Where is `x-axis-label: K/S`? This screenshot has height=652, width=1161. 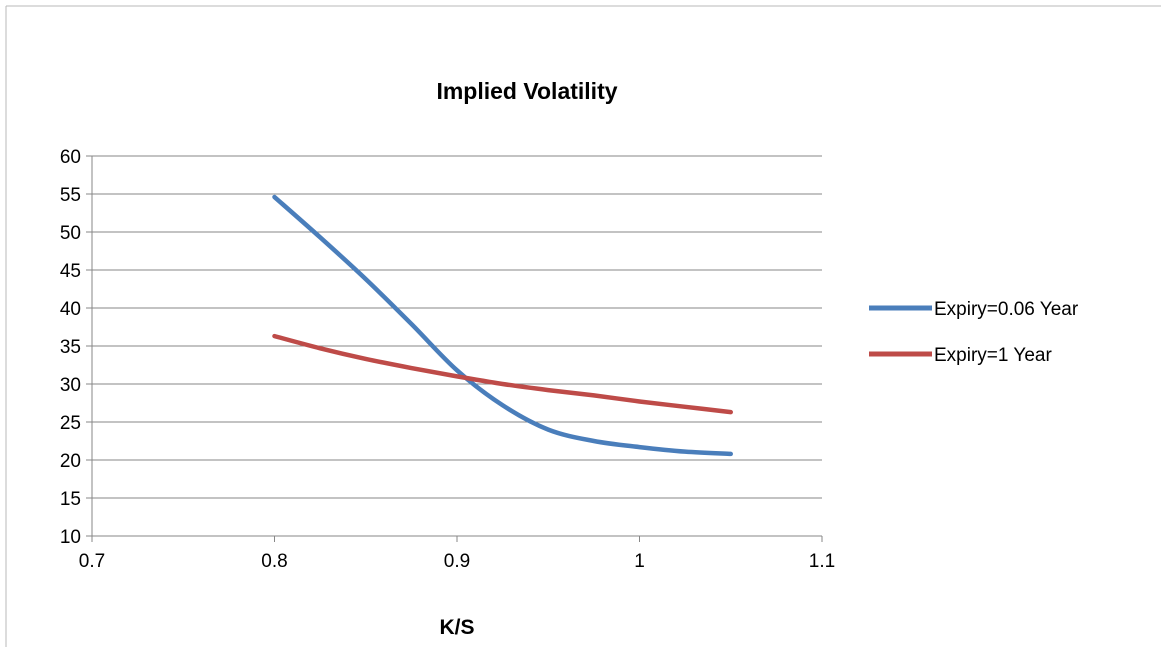
x-axis-label: K/S is located at coordinates (456, 627).